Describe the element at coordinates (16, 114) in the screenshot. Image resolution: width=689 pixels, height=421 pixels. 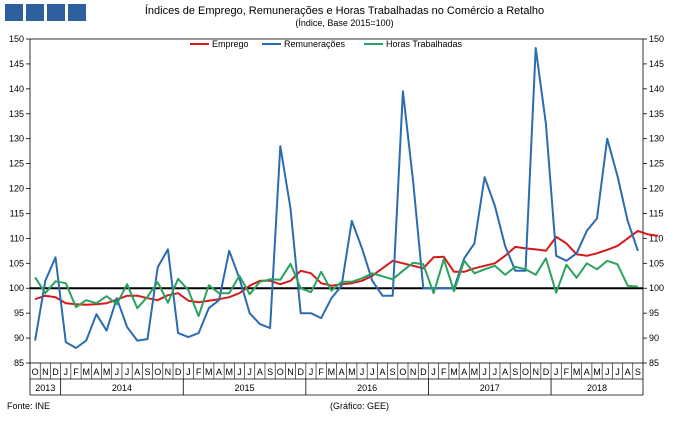
I see `y-tick-label-left: 135` at that location.